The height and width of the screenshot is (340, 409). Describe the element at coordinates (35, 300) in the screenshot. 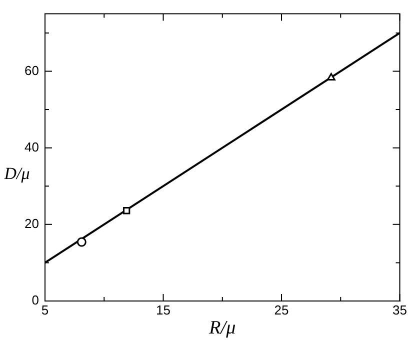

I see `y-tick-label: 0` at that location.